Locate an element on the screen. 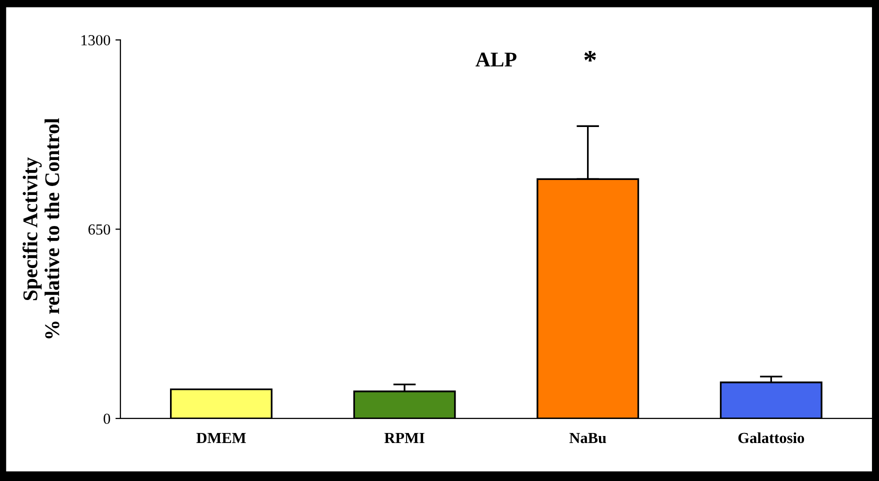 The image size is (879, 481). chart-title: ALP is located at coordinates (496, 59).